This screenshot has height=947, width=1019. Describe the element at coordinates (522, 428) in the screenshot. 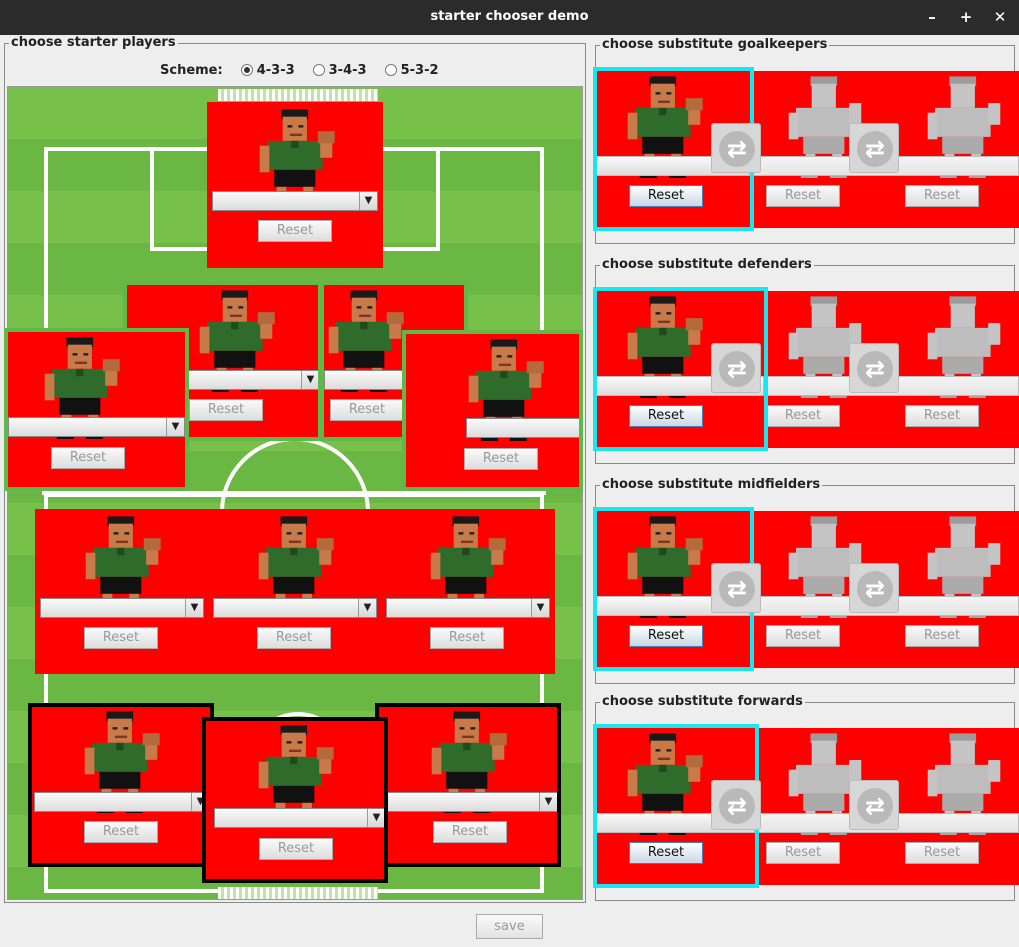

I see `player-select` at that location.